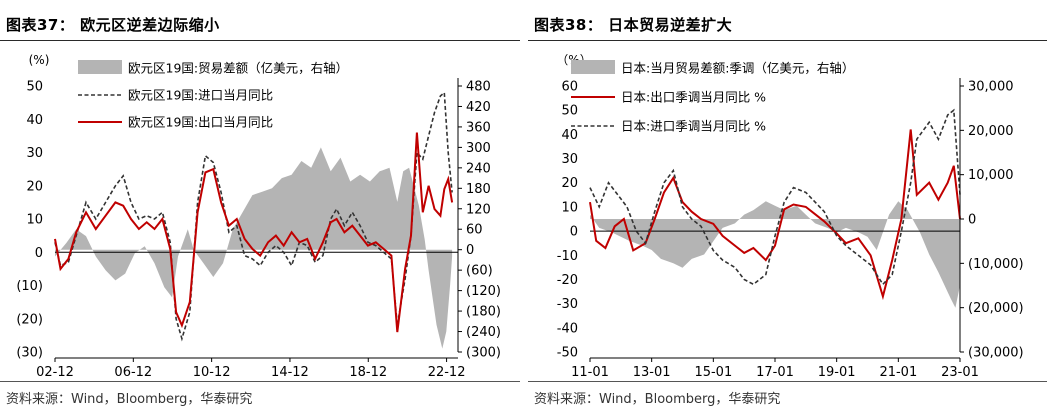  Describe the element at coordinates (567, 353) in the screenshot. I see `y-left-tick-label: -50` at that location.